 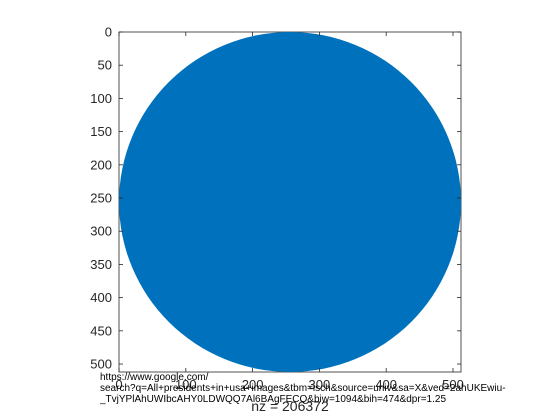 What do you see at coordinates (108, 32) in the screenshot?
I see `y-tick-label: 0` at bounding box center [108, 32].